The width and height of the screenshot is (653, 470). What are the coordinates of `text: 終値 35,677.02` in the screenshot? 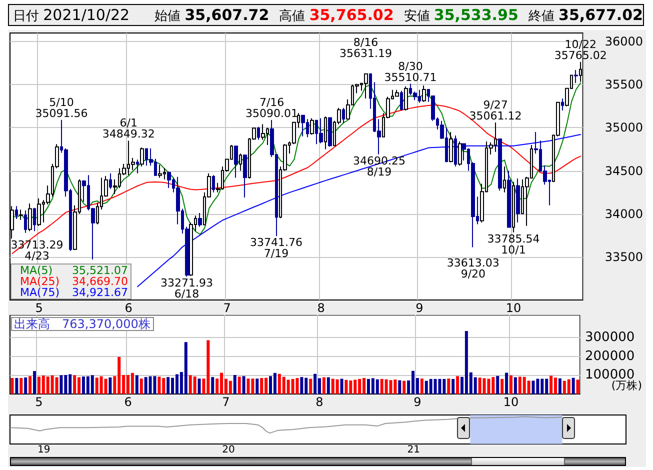 It's located at (585, 15).